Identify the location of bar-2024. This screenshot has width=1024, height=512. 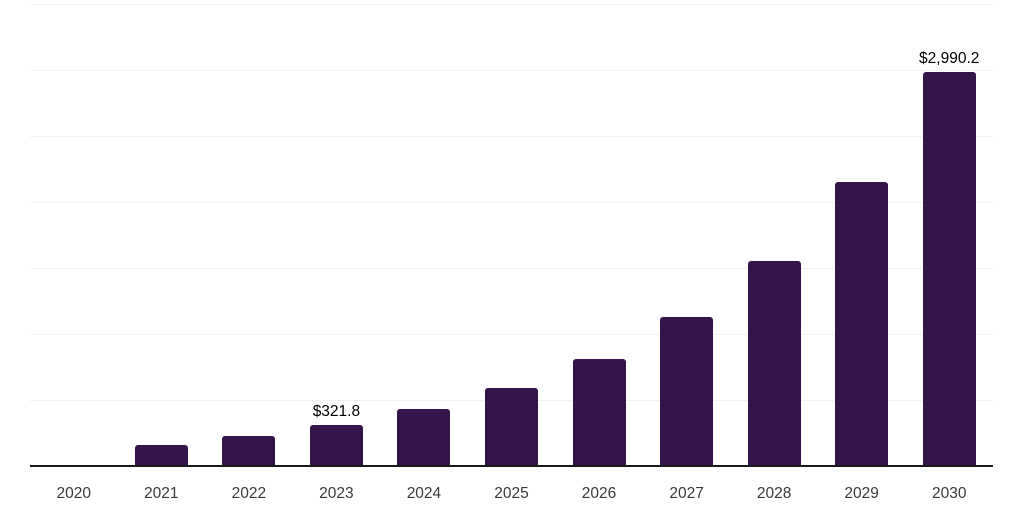
(424, 437).